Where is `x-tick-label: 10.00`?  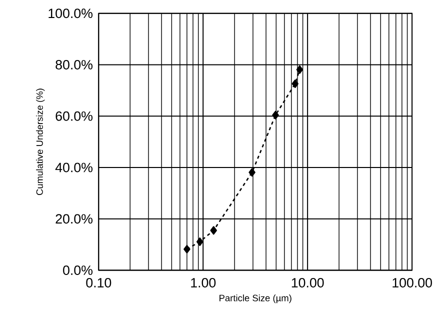
x-tick-label: 10.00 is located at coordinates (308, 283).